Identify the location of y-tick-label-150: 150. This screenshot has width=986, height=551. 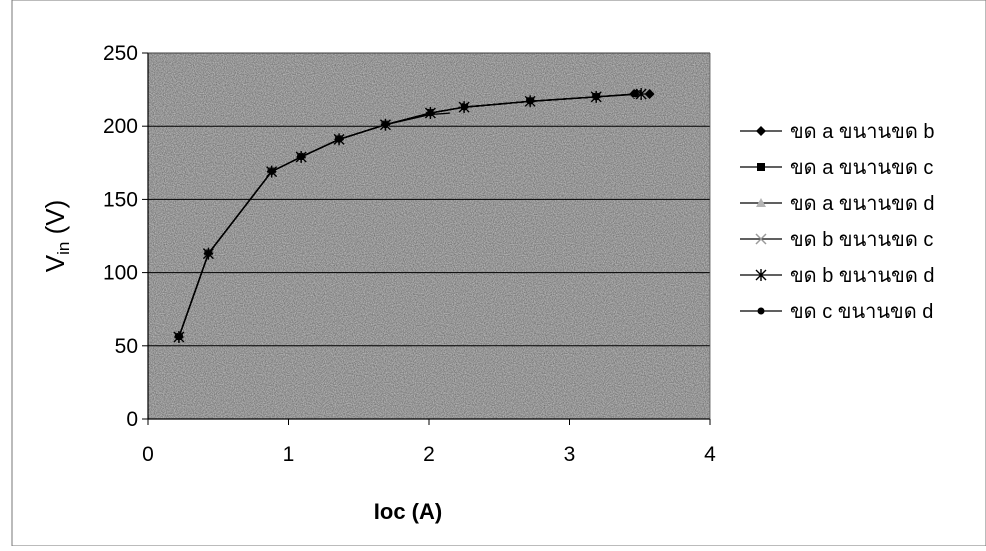
(120, 199).